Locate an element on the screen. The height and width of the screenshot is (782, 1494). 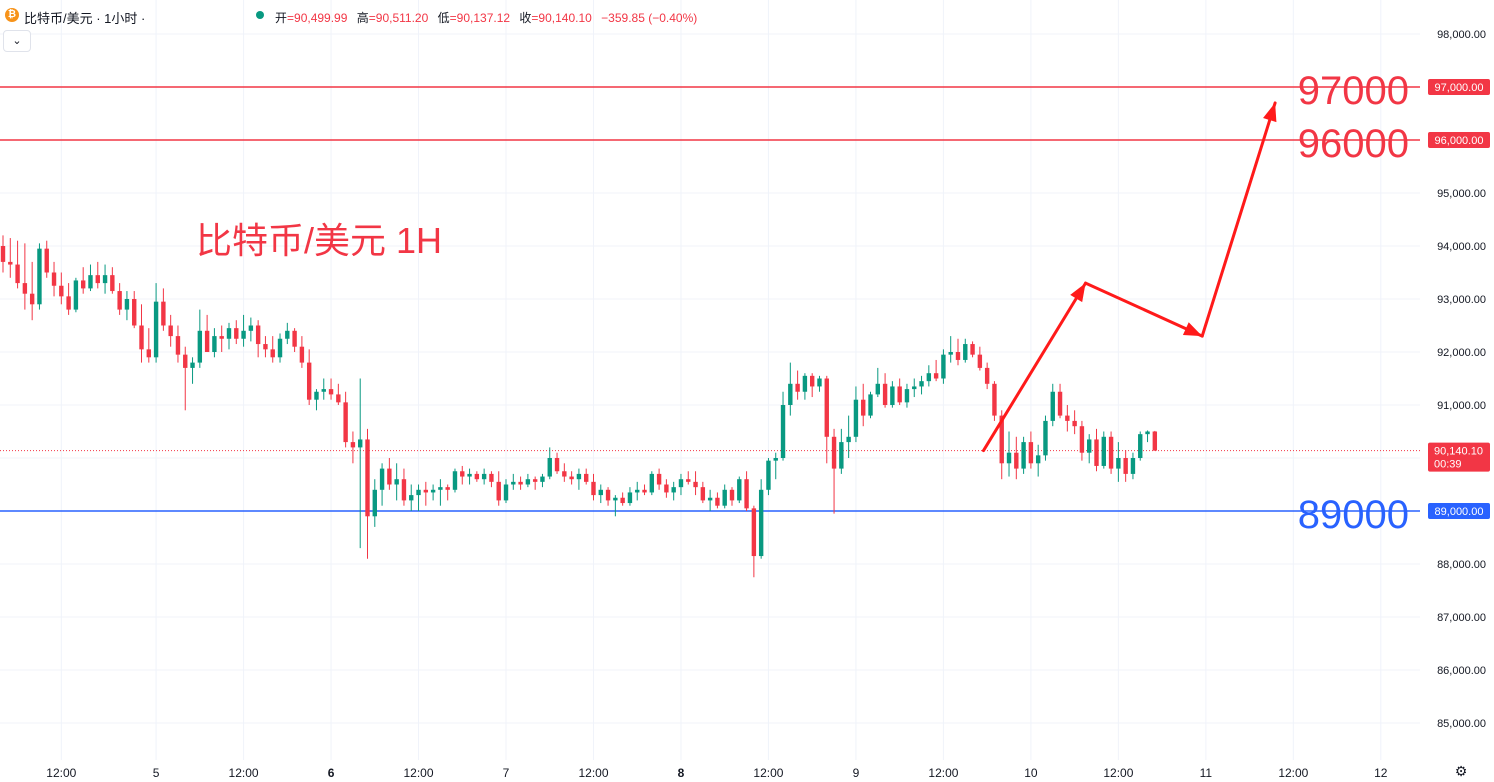
collapse-button: ⌄ is located at coordinates (17, 41).